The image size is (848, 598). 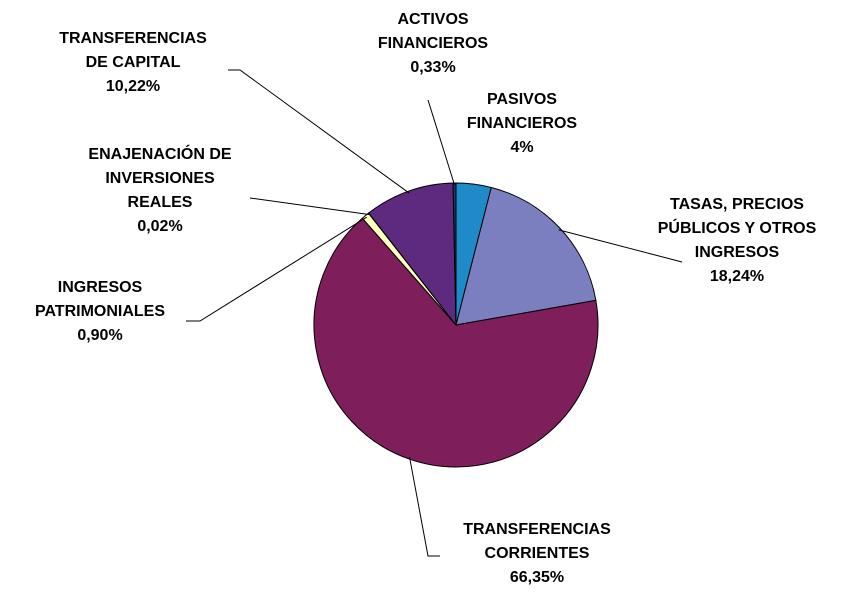 I want to click on category-label: TRANSFERENCIAS CORRIENTES, so click(x=537, y=541).